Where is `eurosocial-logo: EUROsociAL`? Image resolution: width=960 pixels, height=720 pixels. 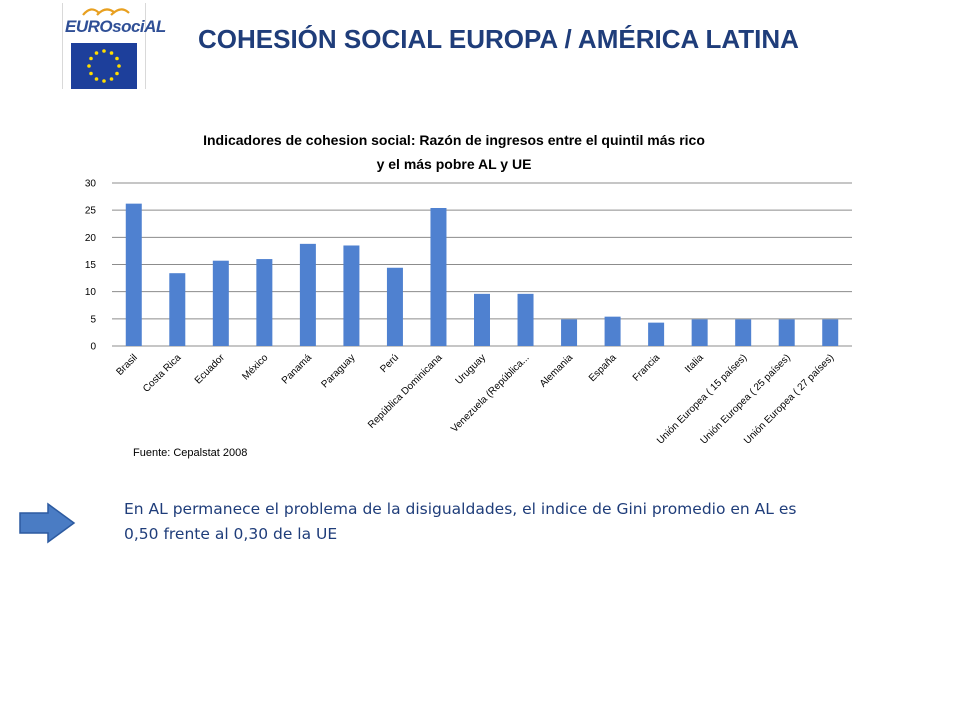
eurosocial-logo: EUROsociAL is located at coordinates (114, 46).